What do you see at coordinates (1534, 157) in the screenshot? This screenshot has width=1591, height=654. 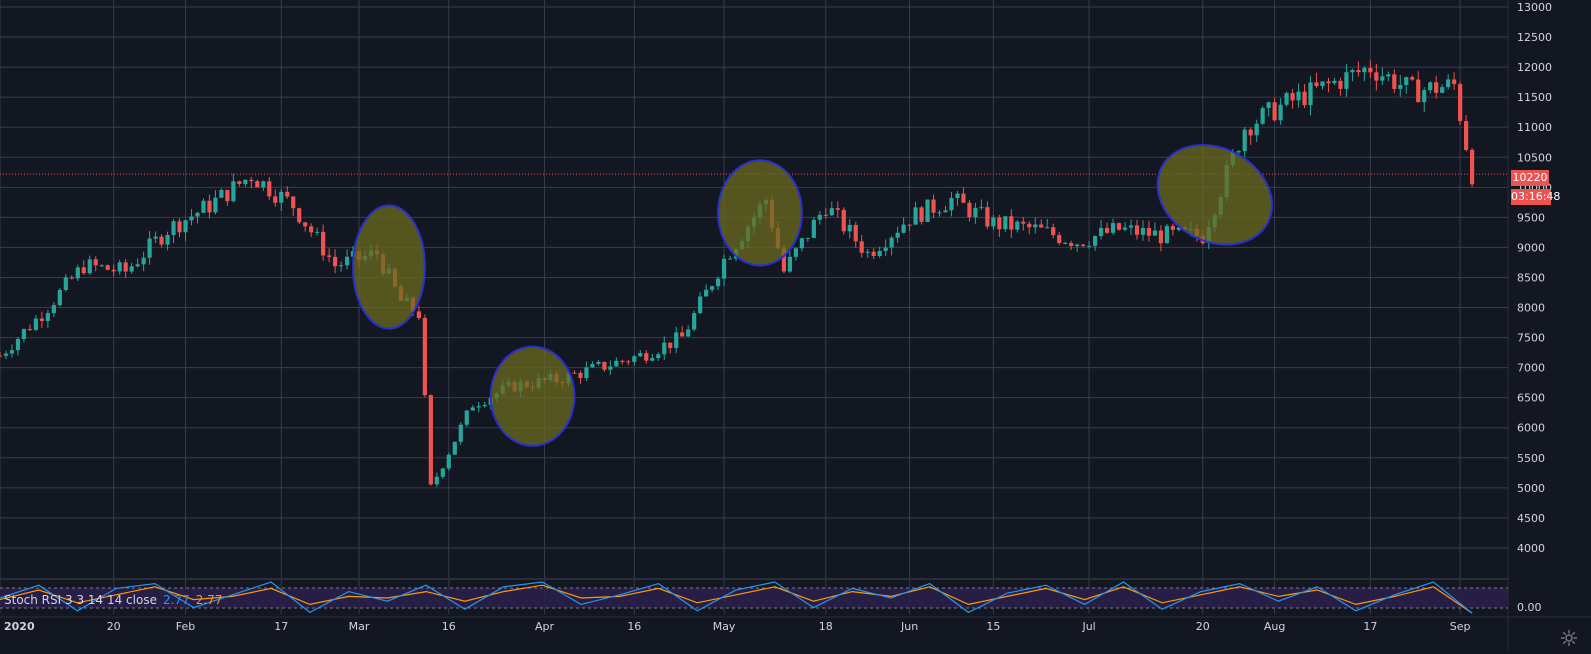 I see `price-tick-label: 10500` at bounding box center [1534, 157].